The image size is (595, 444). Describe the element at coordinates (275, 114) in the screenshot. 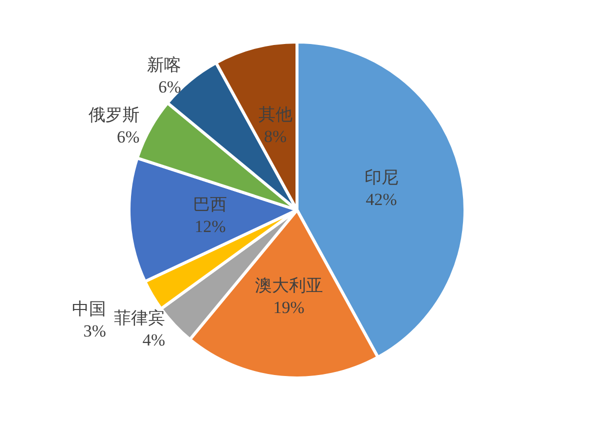

I see `slice-label: 其他` at that location.